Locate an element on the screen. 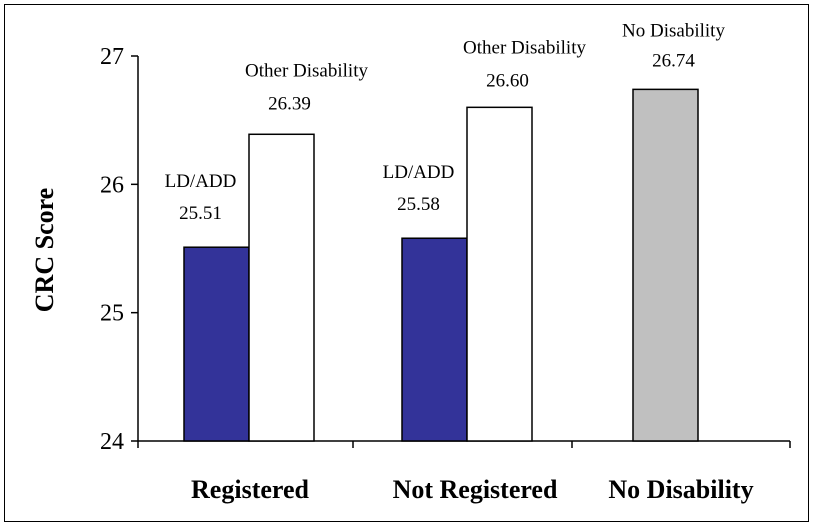  category-labels: Registered Not Registered No Disability is located at coordinates (472, 489).